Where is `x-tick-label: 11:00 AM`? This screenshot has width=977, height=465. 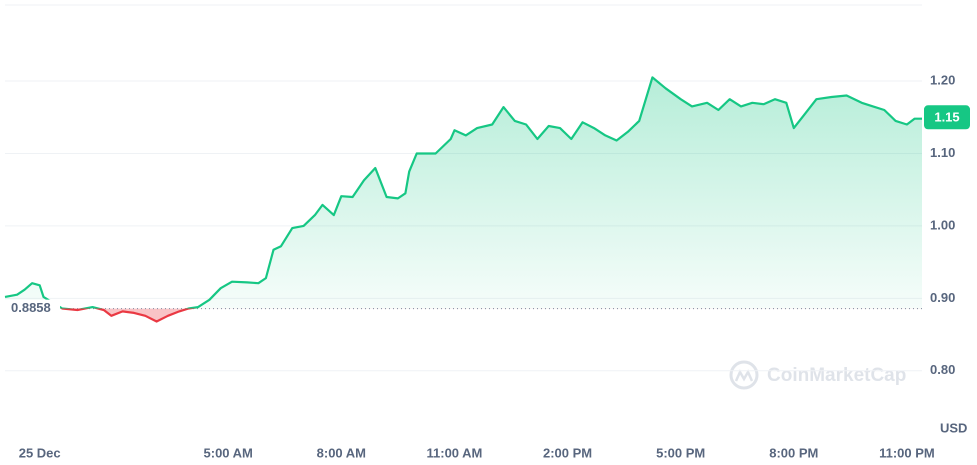
x-tick-label: 11:00 AM is located at coordinates (455, 452).